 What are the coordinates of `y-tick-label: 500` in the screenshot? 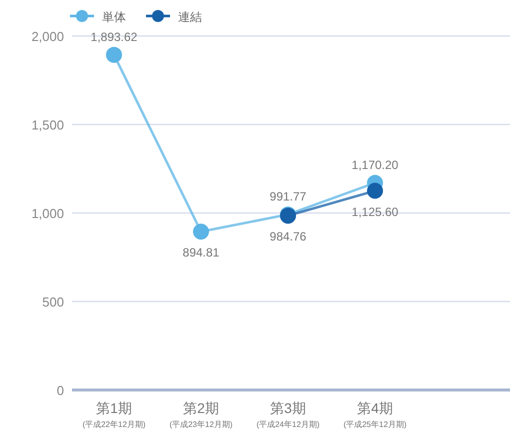 It's located at (53, 302).